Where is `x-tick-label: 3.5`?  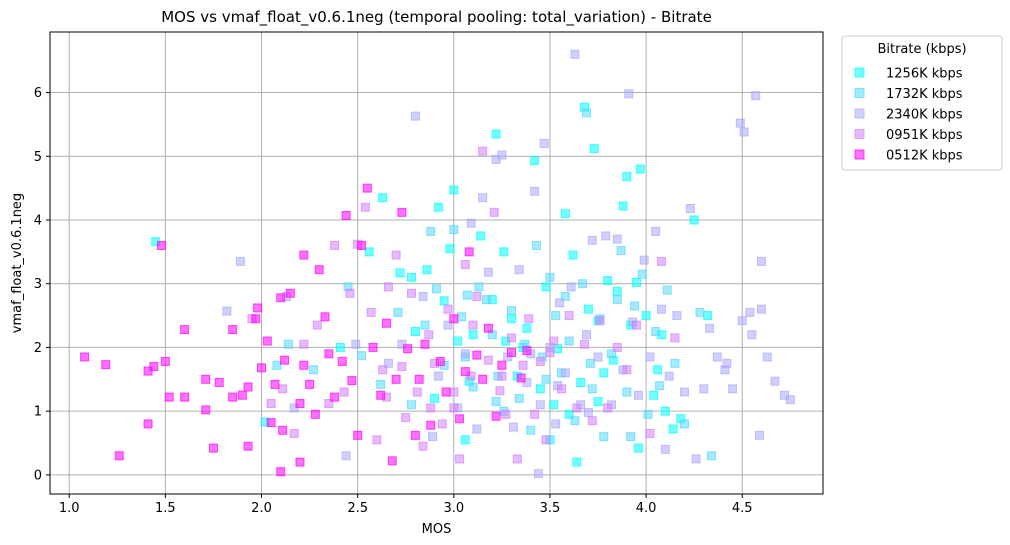 x-tick-label: 3.5 is located at coordinates (550, 508).